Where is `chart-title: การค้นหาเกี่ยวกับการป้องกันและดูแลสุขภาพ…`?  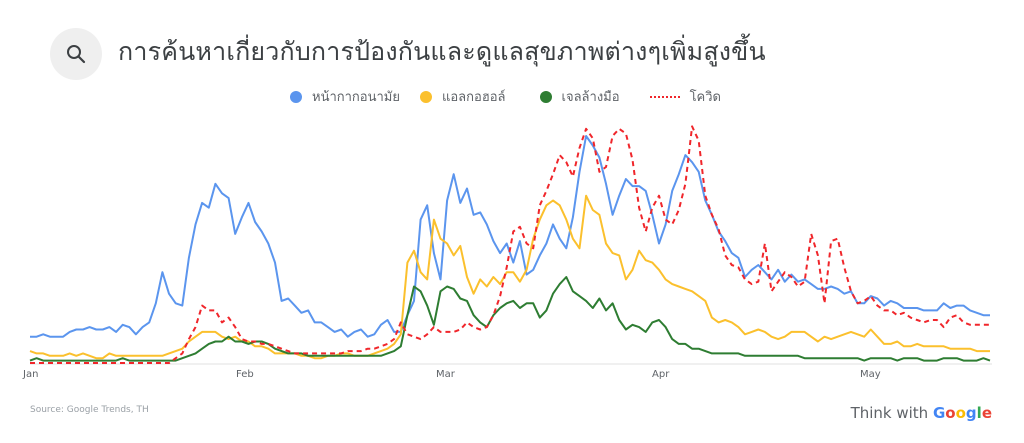
chart-title: การค้นหาเกี่ยวกับการป้องกันและดูแลสุขภาพ… is located at coordinates (442, 51).